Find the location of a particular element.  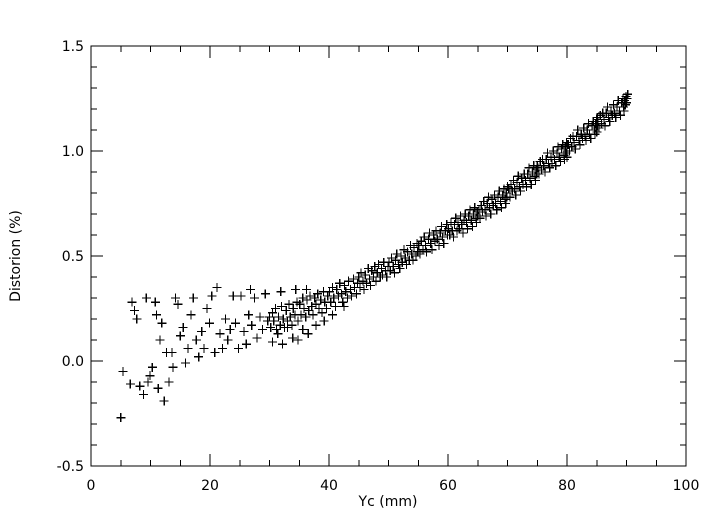

x-tick-label: 80 is located at coordinates (567, 486).